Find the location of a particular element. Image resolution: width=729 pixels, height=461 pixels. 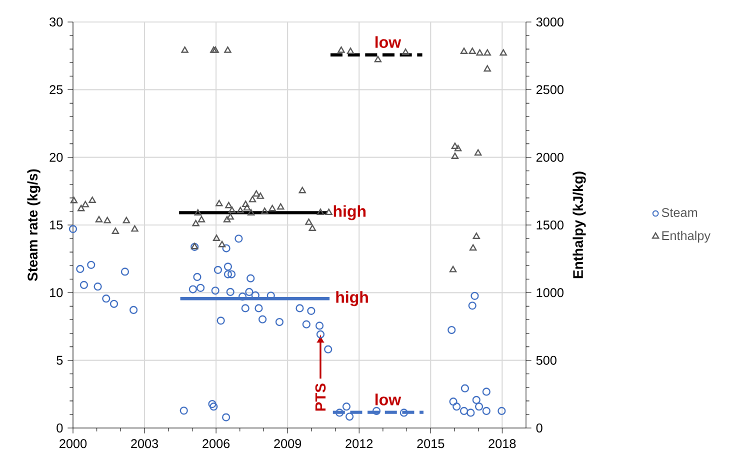

y2-tick-label: 1000 is located at coordinates (550, 293).